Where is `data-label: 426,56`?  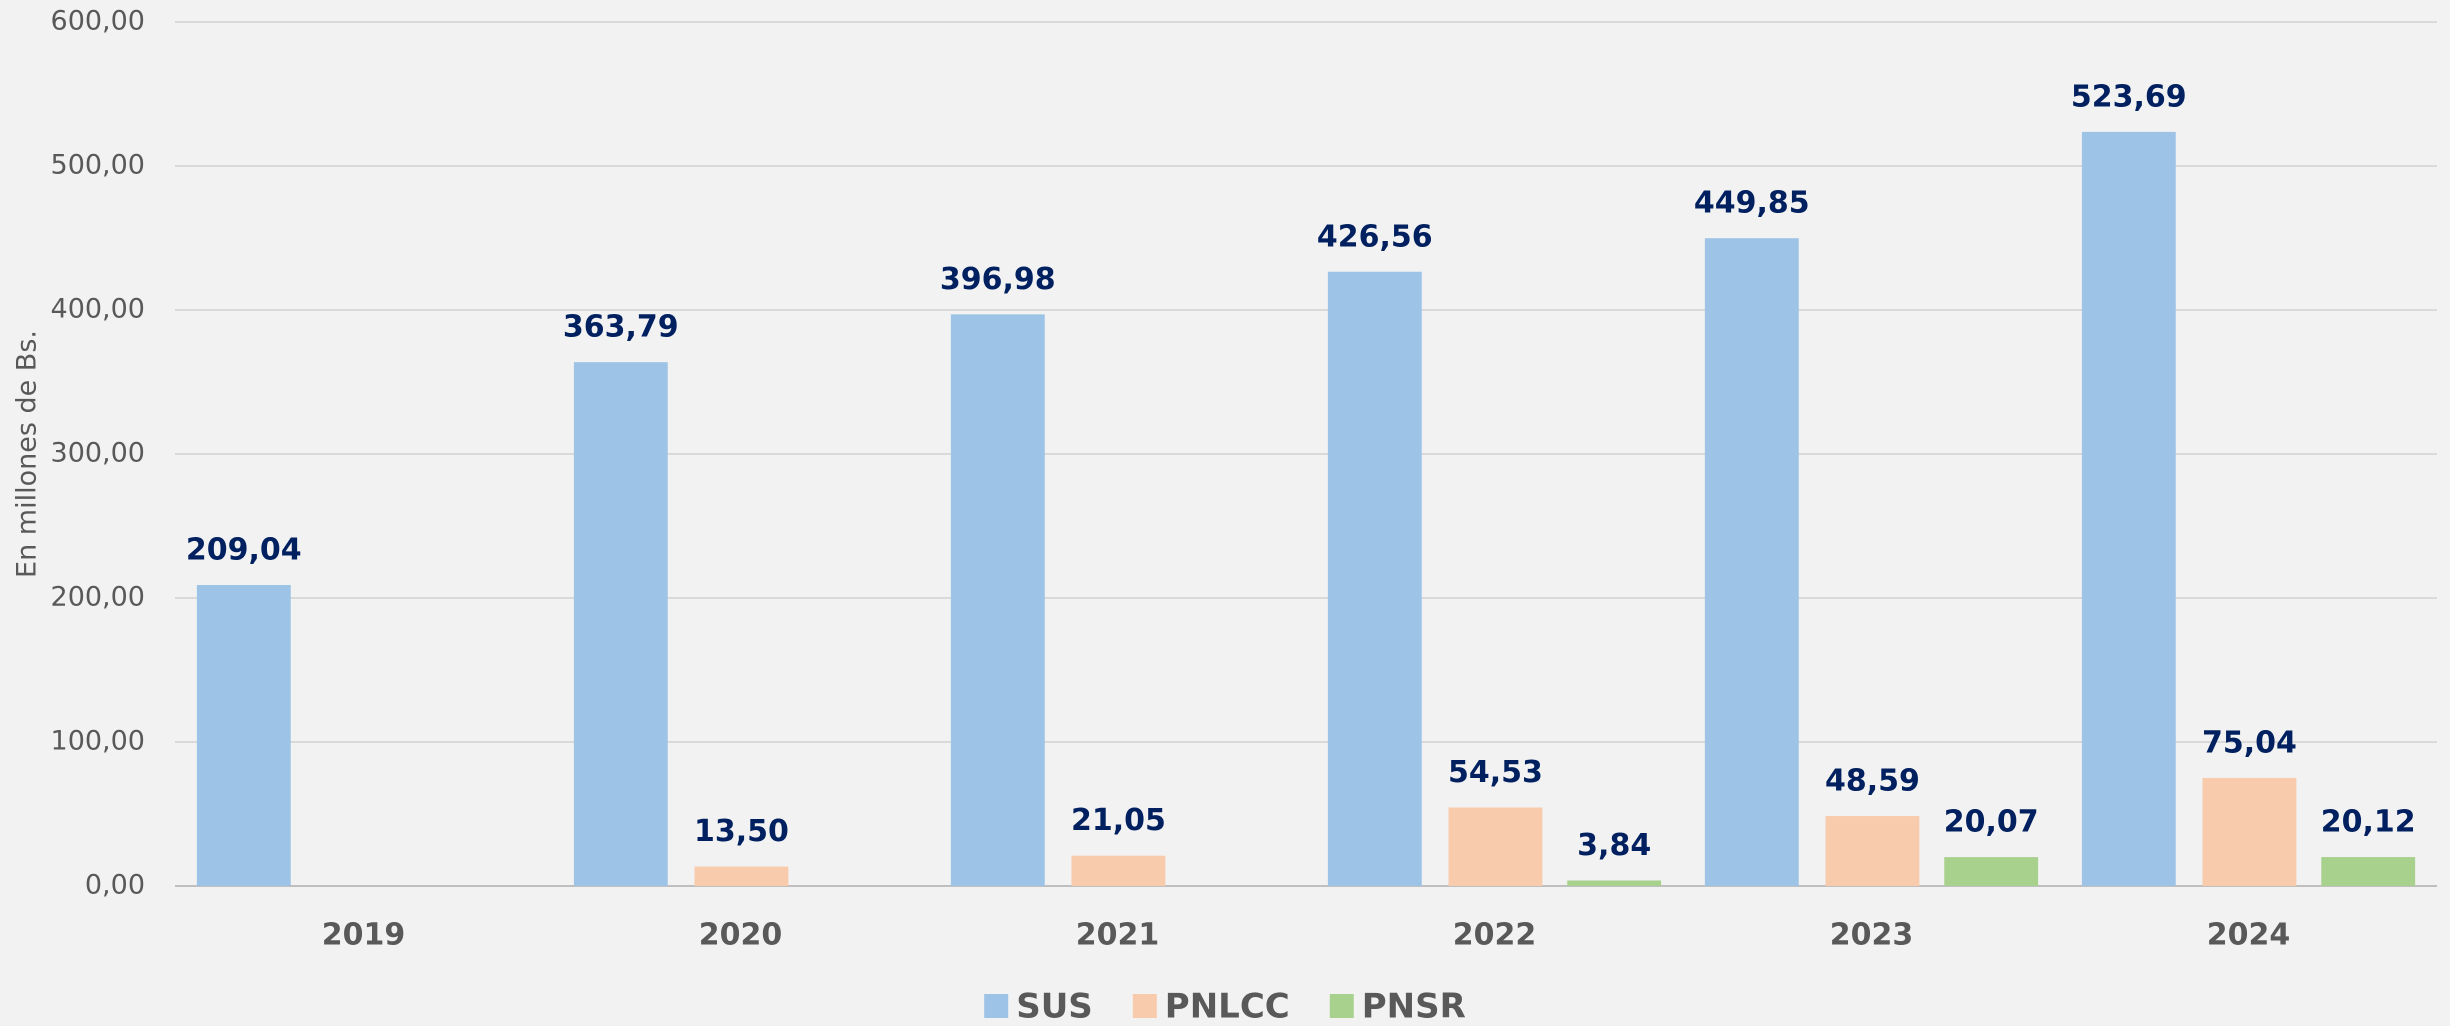
data-label: 426,56 is located at coordinates (1375, 236).